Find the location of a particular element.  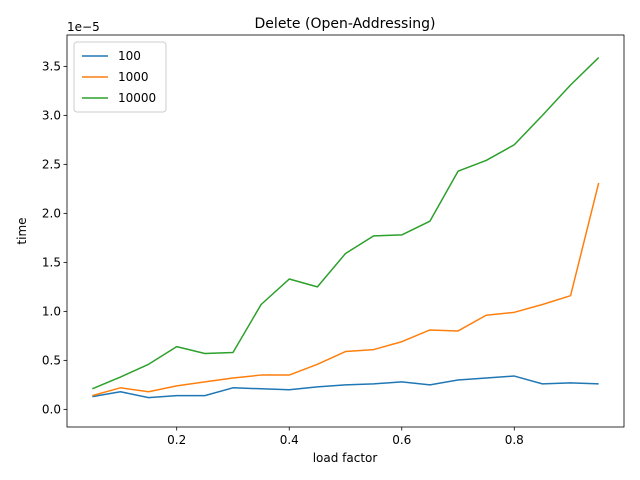

y-tick-label: 2.0 is located at coordinates (51, 213).